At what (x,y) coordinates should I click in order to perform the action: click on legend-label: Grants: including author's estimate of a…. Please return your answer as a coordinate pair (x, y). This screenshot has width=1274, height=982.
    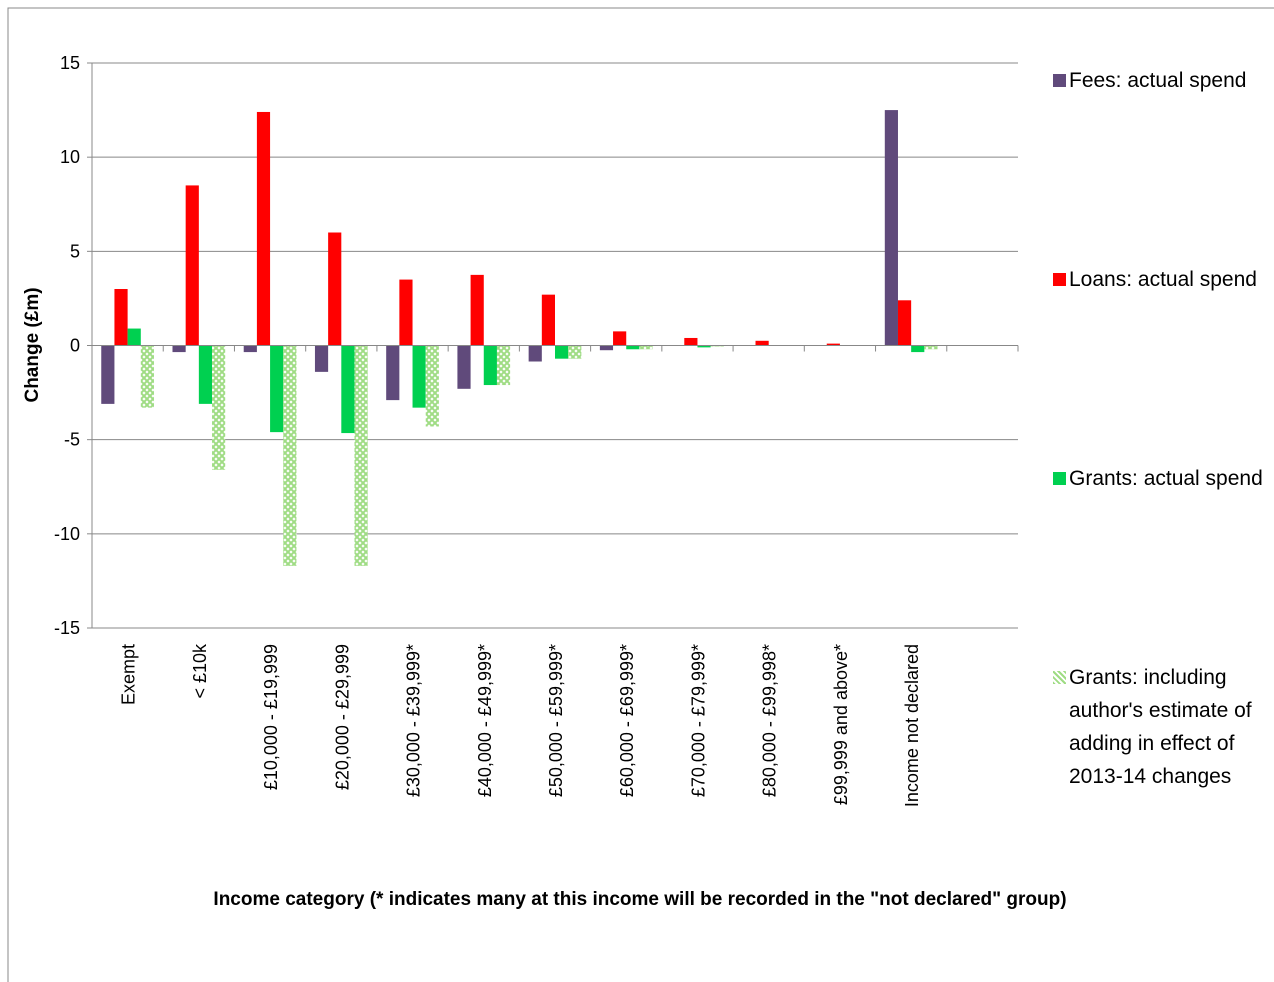
    Looking at the image, I should click on (1160, 727).